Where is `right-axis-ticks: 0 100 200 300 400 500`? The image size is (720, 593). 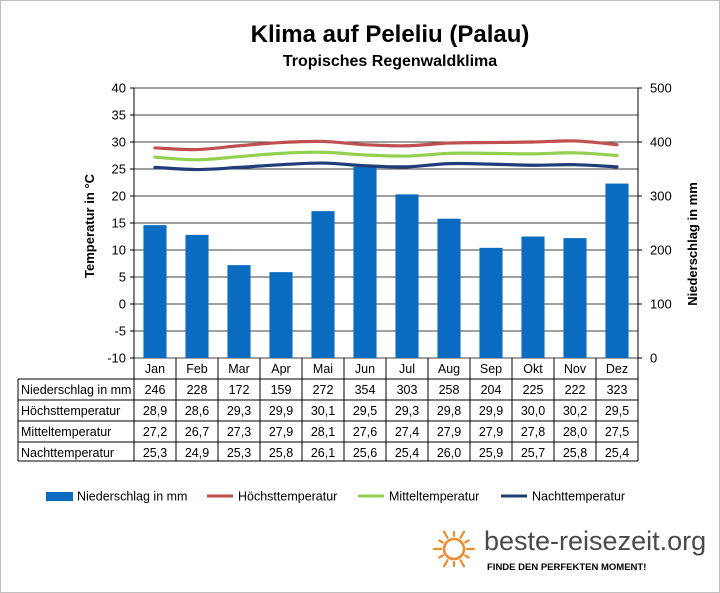 right-axis-ticks: 0 100 200 300 400 500 is located at coordinates (655, 223).